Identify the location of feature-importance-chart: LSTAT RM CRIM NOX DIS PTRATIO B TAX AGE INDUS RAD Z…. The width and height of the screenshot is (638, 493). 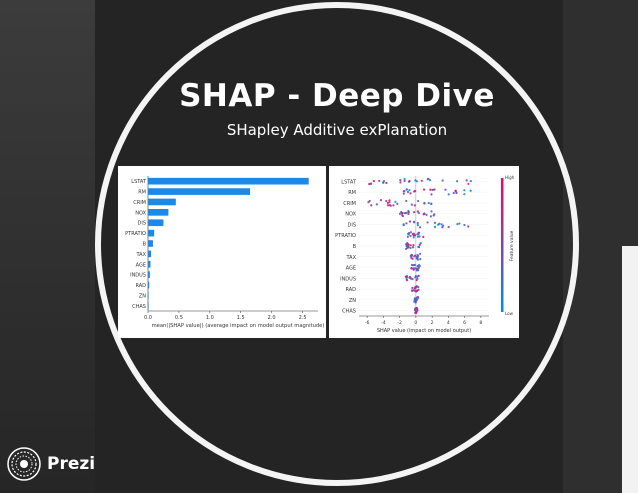
(222, 252).